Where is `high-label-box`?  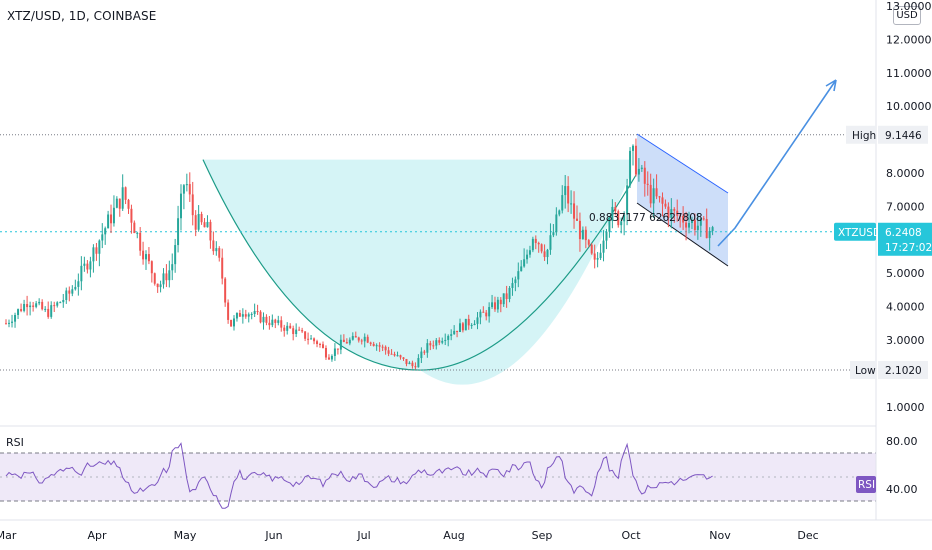
high-label-box is located at coordinates (861, 134).